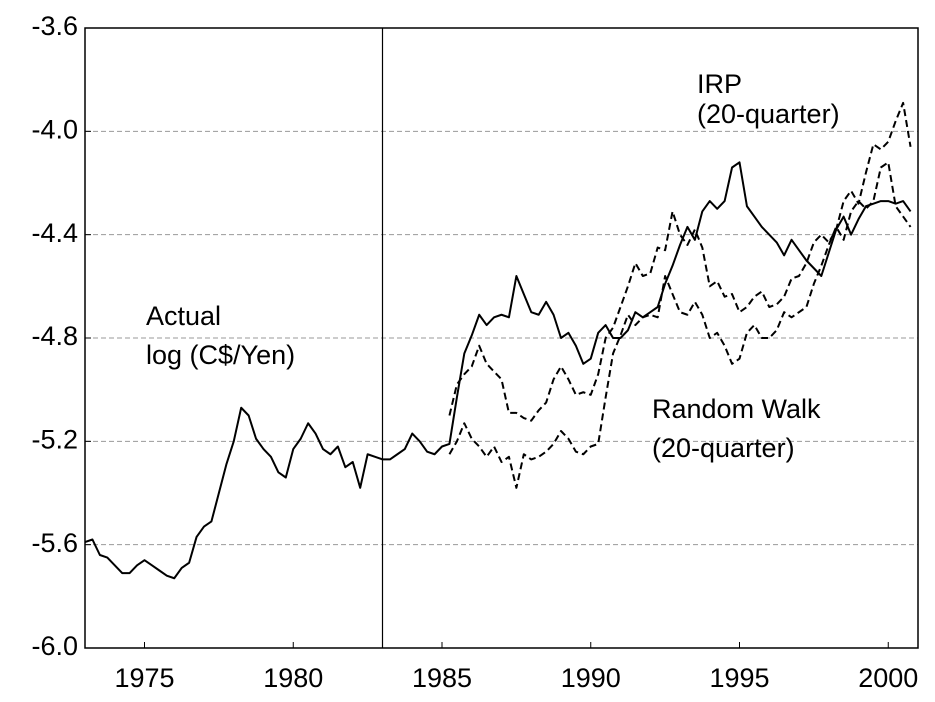 Image resolution: width=935 pixels, height=702 pixels. I want to click on x-tick-label: 1975, so click(144, 678).